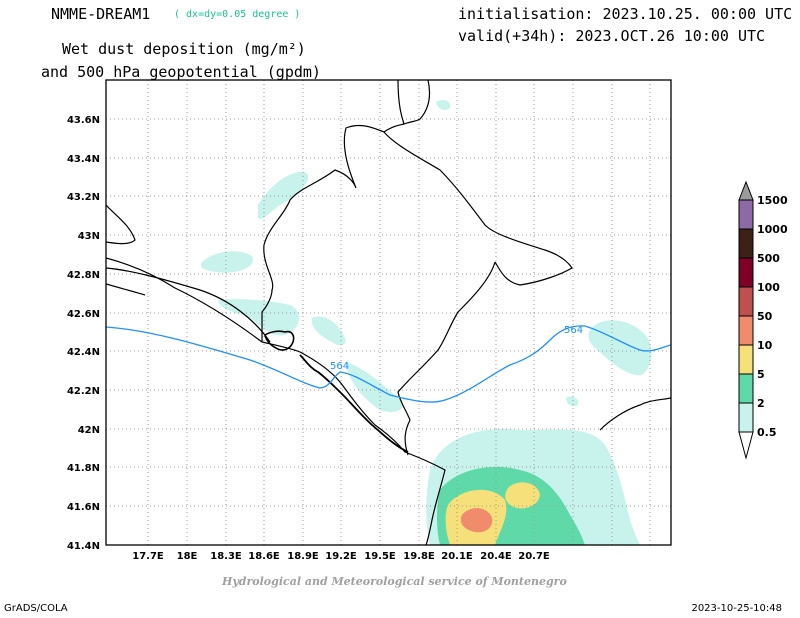  I want to click on timestamp-label: 2023-10-25-10:48, so click(736, 608).